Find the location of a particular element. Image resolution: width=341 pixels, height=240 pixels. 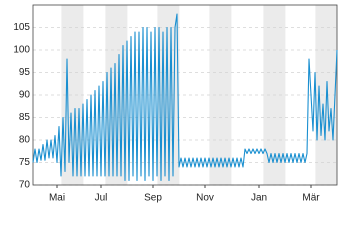

x-tick-label: Jul is located at coordinates (101, 198).